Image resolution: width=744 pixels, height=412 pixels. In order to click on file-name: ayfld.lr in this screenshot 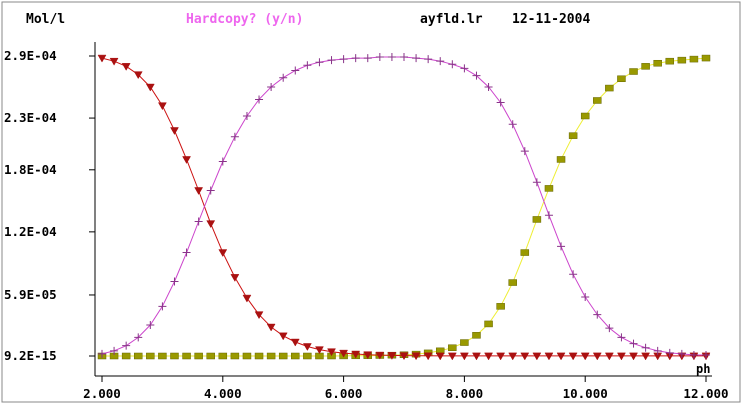, I will do `click(451, 19)`.